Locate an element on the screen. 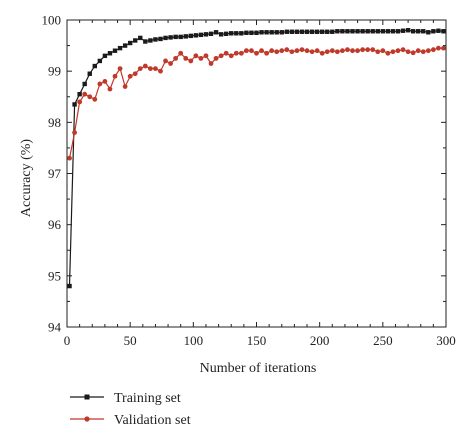 The image size is (474, 440). y-tick-label: 94 is located at coordinates (55, 327).